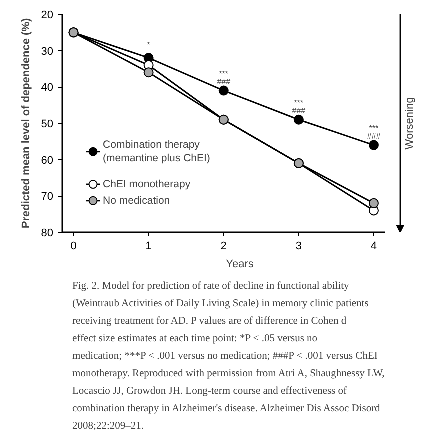 This screenshot has width=425, height=439. Describe the element at coordinates (299, 246) in the screenshot. I see `x-tick-label: 3` at that location.